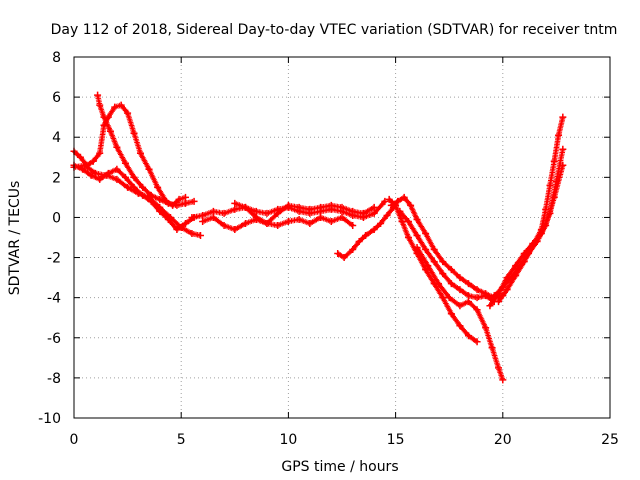  What do you see at coordinates (54, 339) in the screenshot?
I see `y-tick-label: -6` at bounding box center [54, 339].